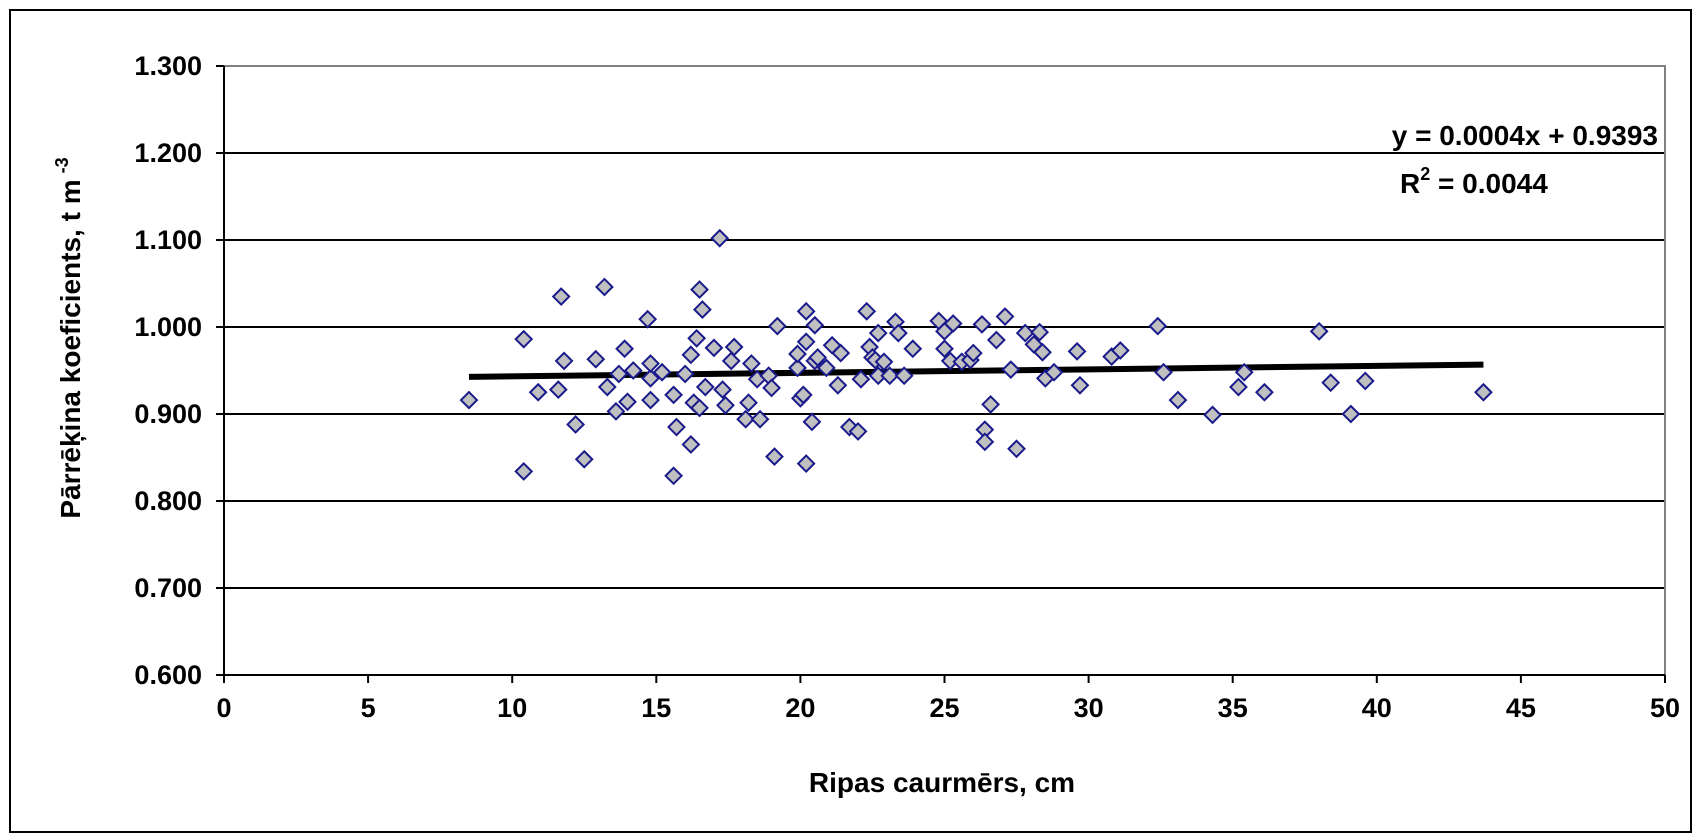 The width and height of the screenshot is (1702, 835). What do you see at coordinates (800, 708) in the screenshot?
I see `x-tick-label: 20` at bounding box center [800, 708].